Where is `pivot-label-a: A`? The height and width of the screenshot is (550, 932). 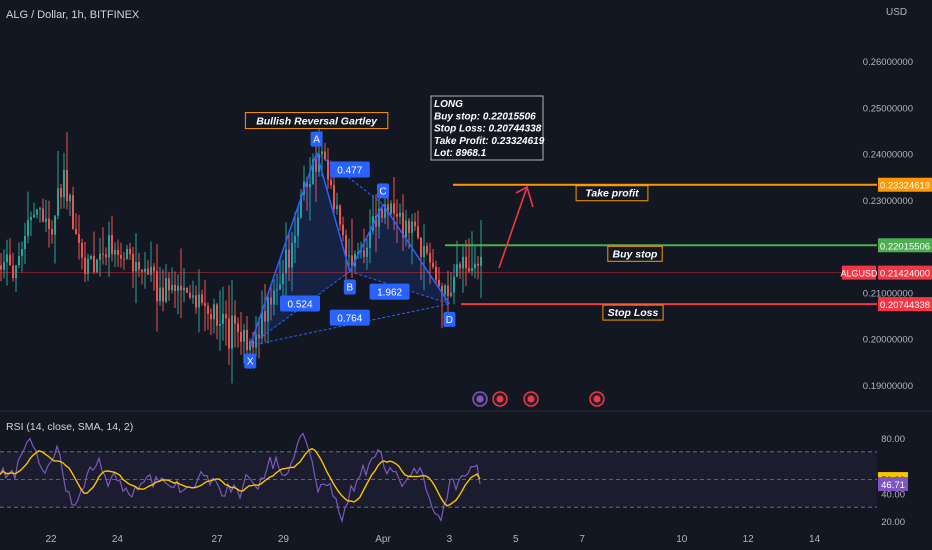 pivot-label-a: A is located at coordinates (316, 140).